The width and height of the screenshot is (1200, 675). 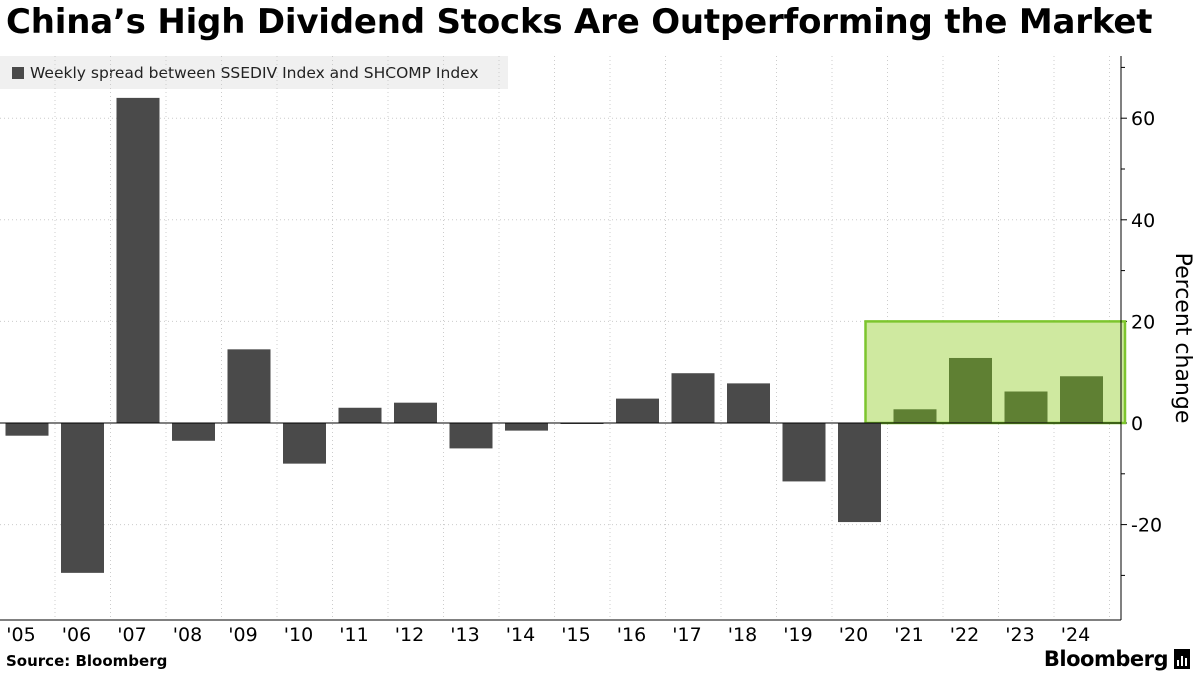 What do you see at coordinates (742, 635) in the screenshot?
I see `x-tick-label: '18` at bounding box center [742, 635].